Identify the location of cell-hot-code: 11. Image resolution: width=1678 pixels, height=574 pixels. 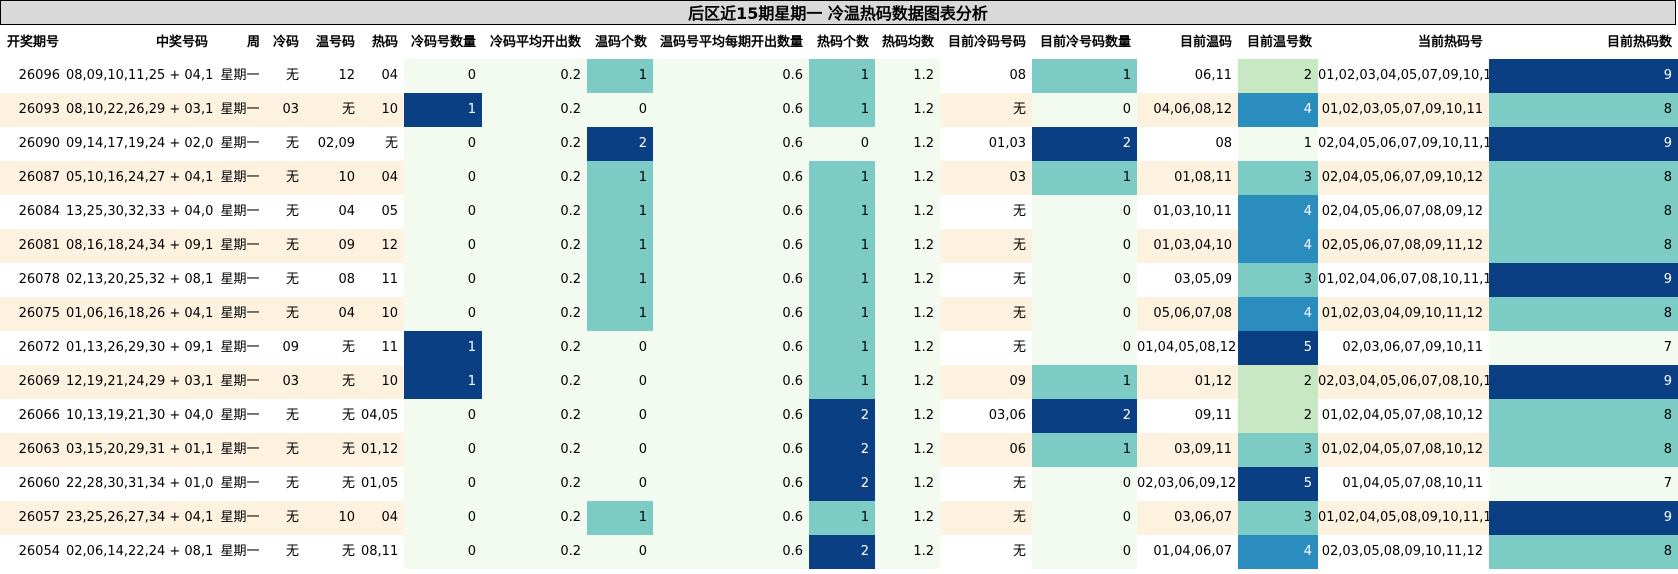
(382, 348).